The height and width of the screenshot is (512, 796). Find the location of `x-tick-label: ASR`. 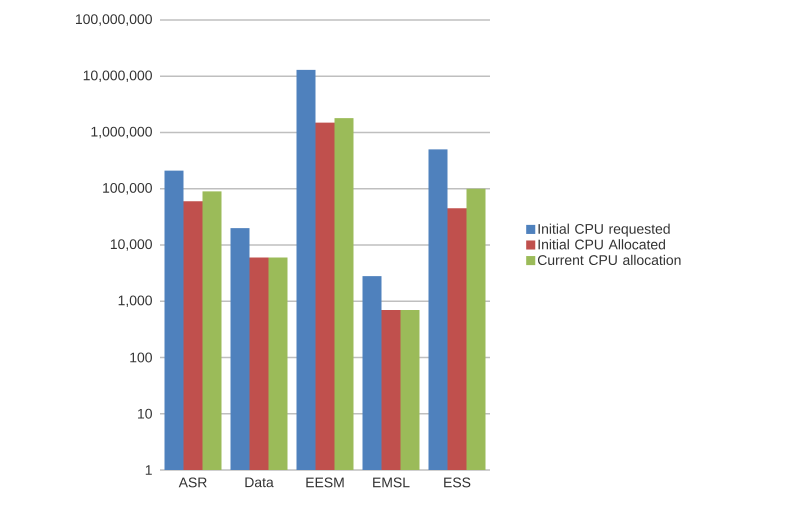

x-tick-label: ASR is located at coordinates (192, 482).